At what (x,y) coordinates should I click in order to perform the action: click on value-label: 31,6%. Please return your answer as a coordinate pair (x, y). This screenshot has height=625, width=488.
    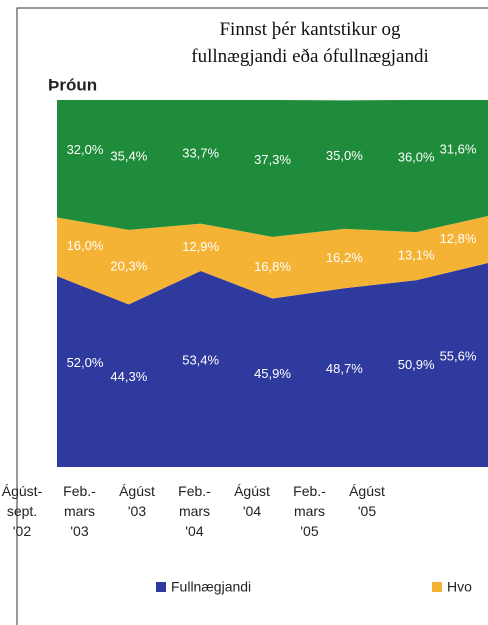
    Looking at the image, I should click on (458, 148).